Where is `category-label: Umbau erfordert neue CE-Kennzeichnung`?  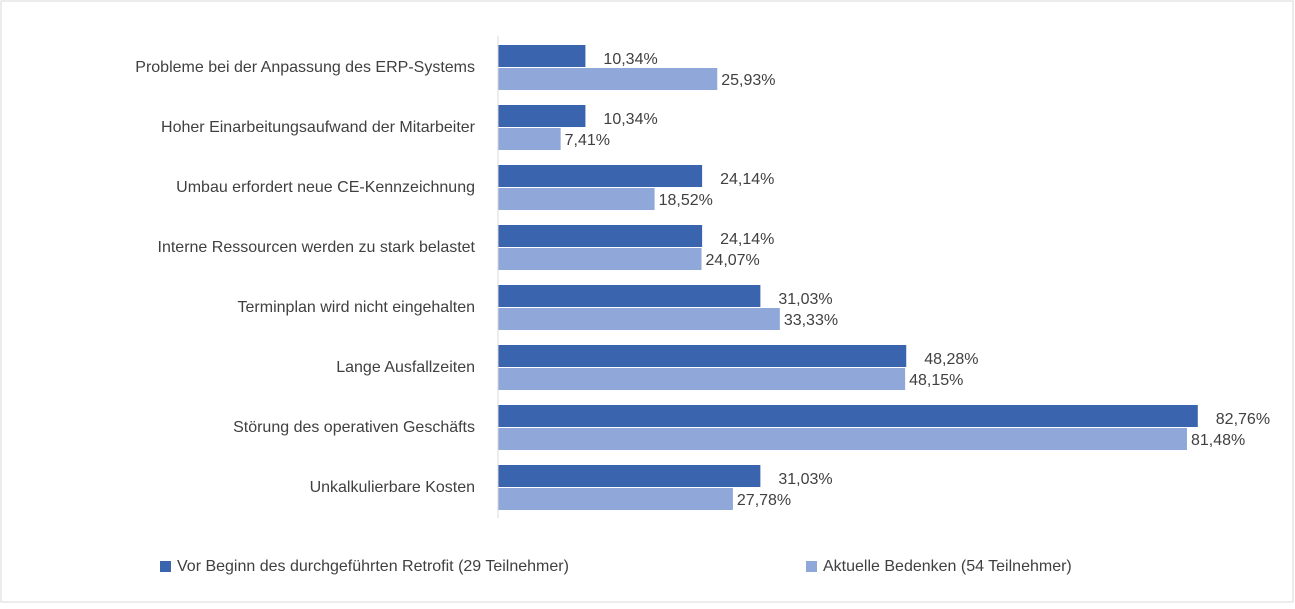
category-label: Umbau erfordert neue CE-Kennzeichnung is located at coordinates (325, 187).